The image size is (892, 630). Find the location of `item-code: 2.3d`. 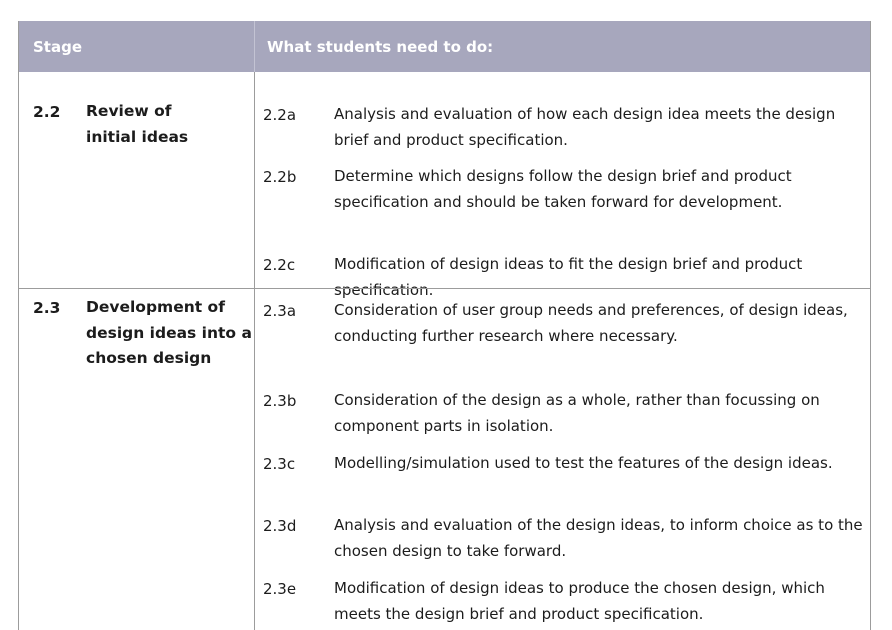

item-code: 2.3d is located at coordinates (280, 526).